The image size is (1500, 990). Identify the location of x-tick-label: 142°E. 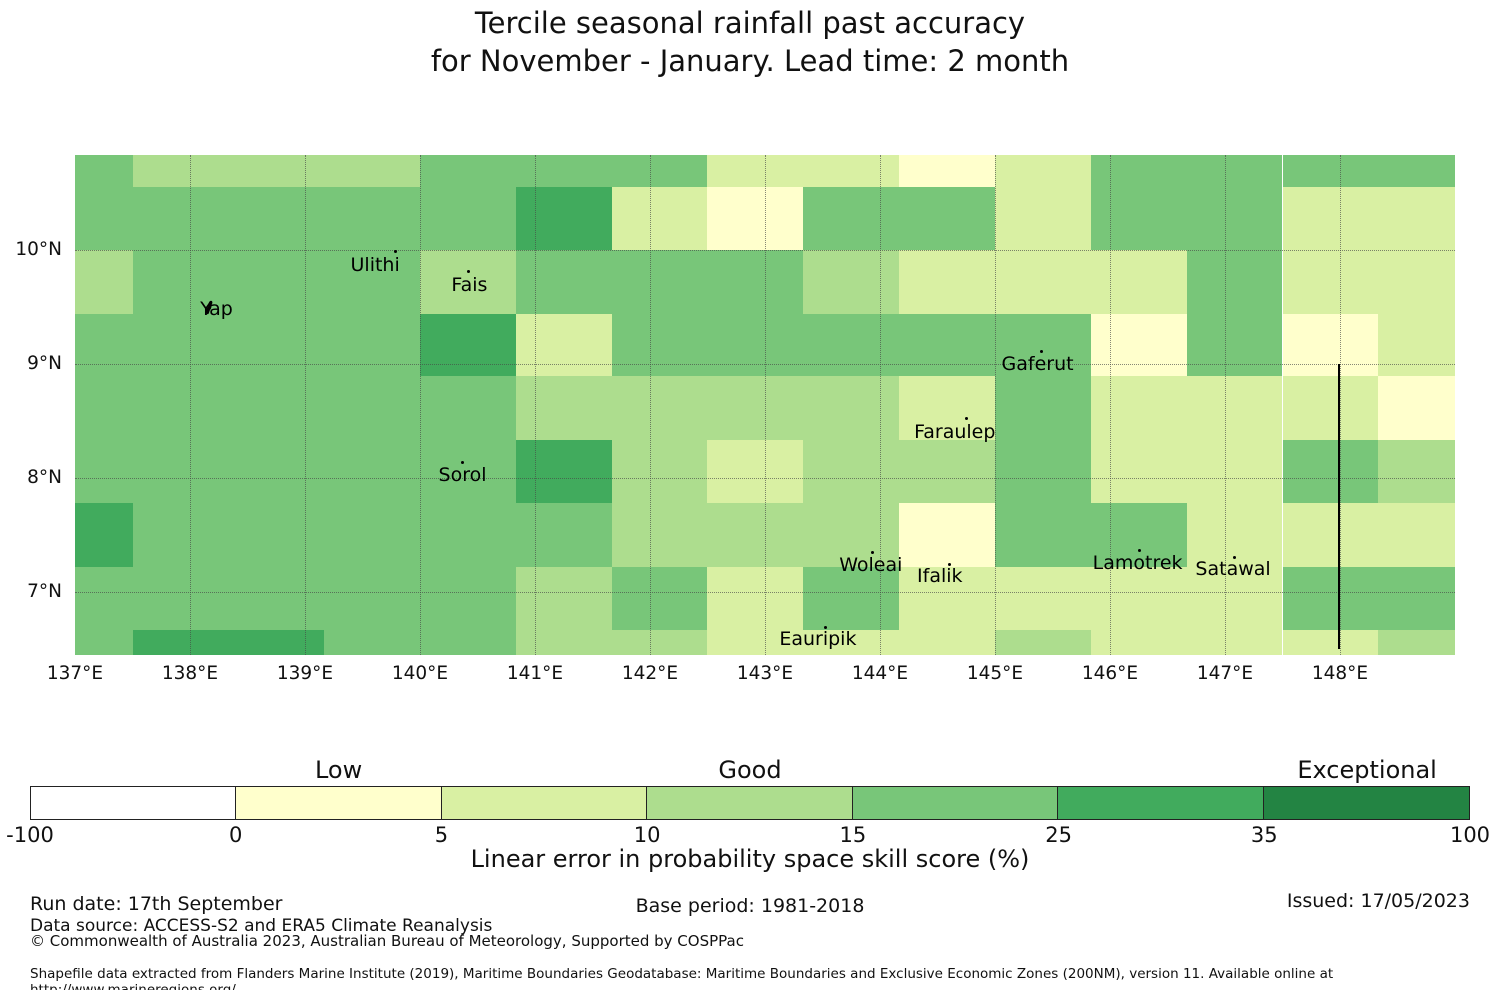
(650, 673).